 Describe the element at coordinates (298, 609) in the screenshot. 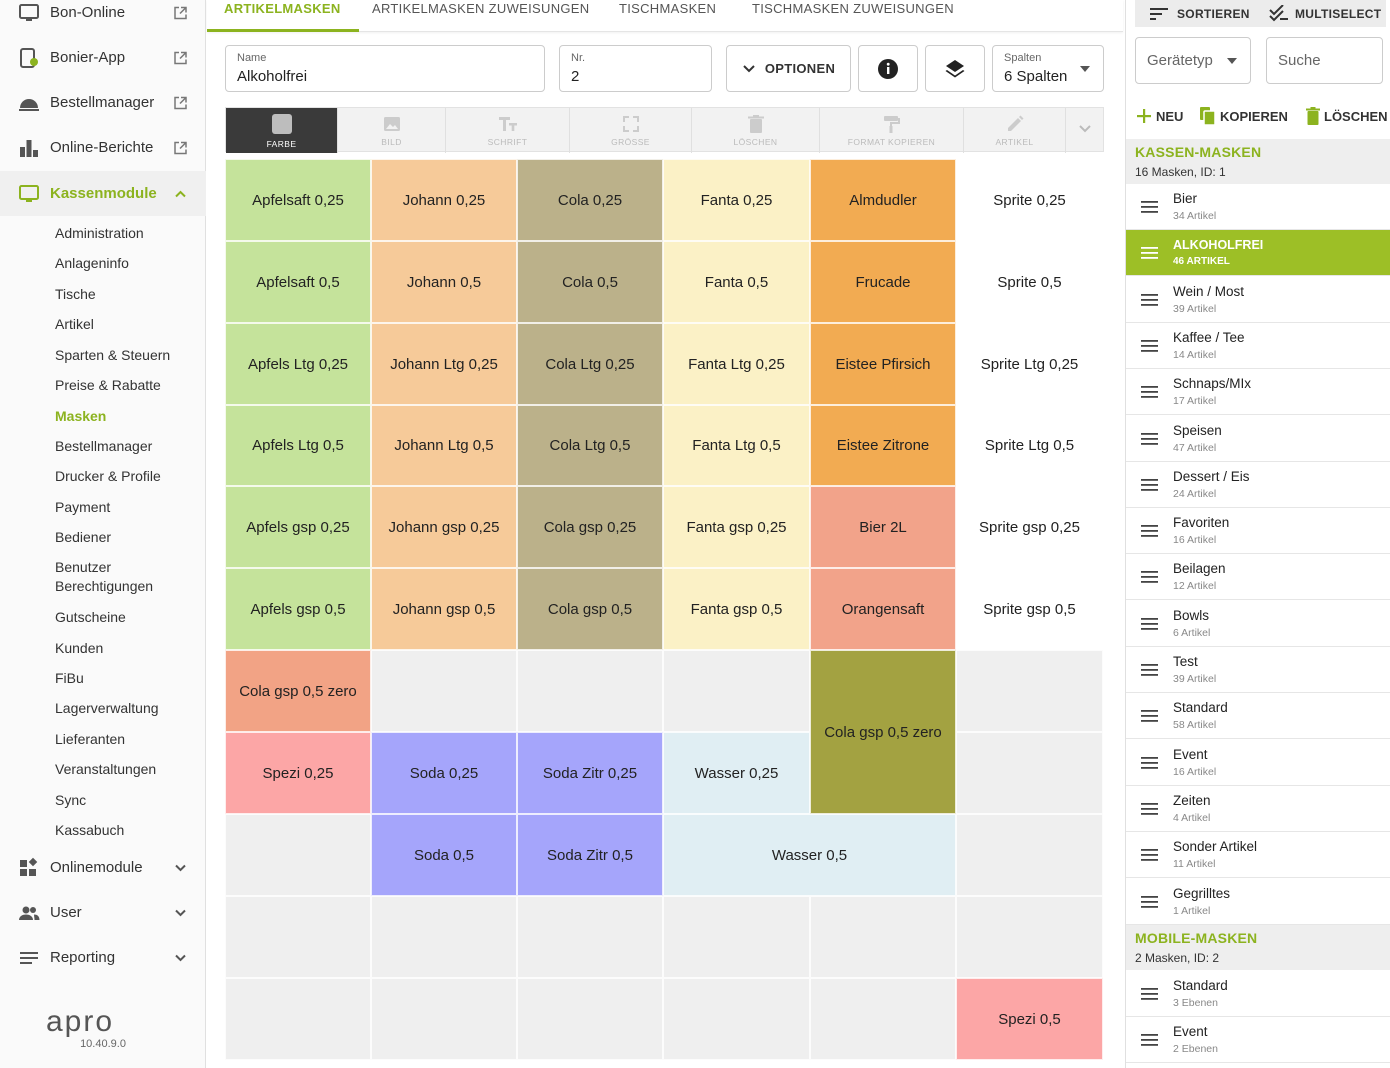

I see `article-cell: Apfels gsp 0,5` at that location.